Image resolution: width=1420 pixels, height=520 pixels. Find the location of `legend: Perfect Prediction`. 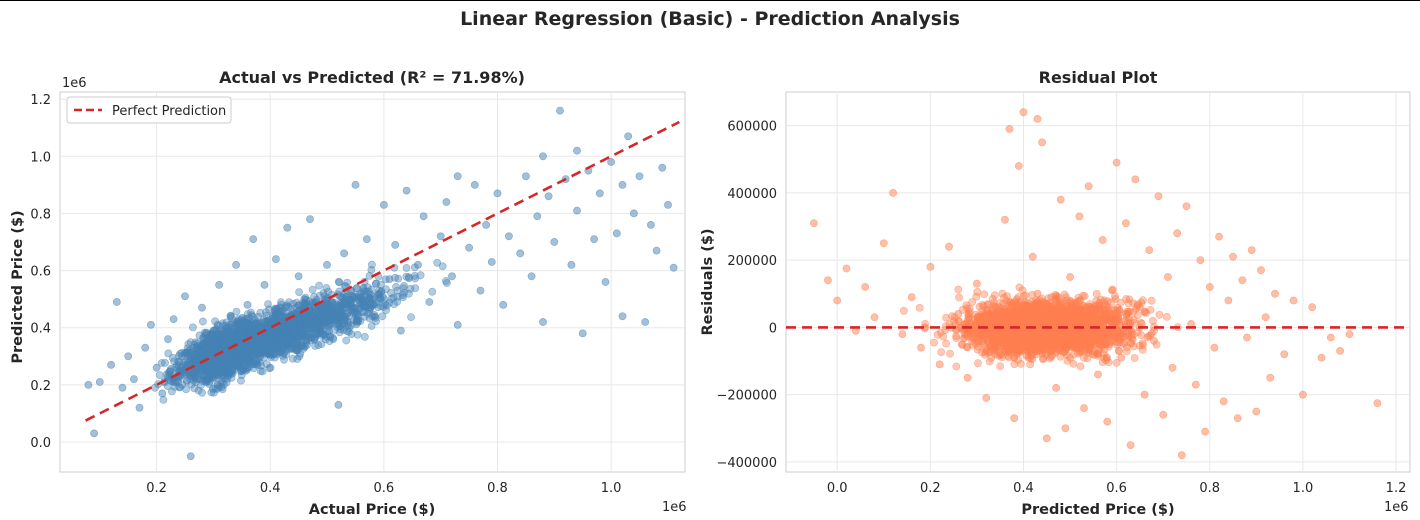

legend: Perfect Prediction is located at coordinates (149, 110).